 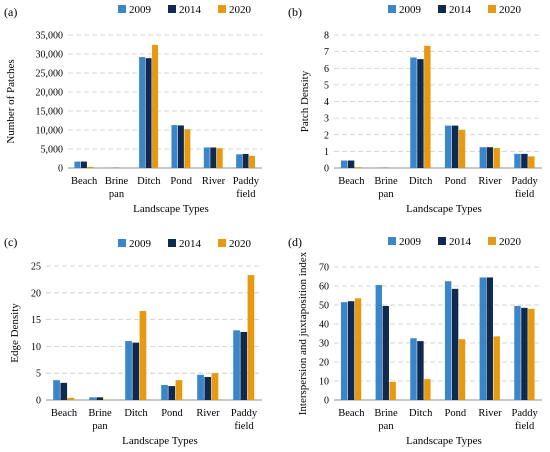 I want to click on y-tick-label: 10,000, so click(x=50, y=131).